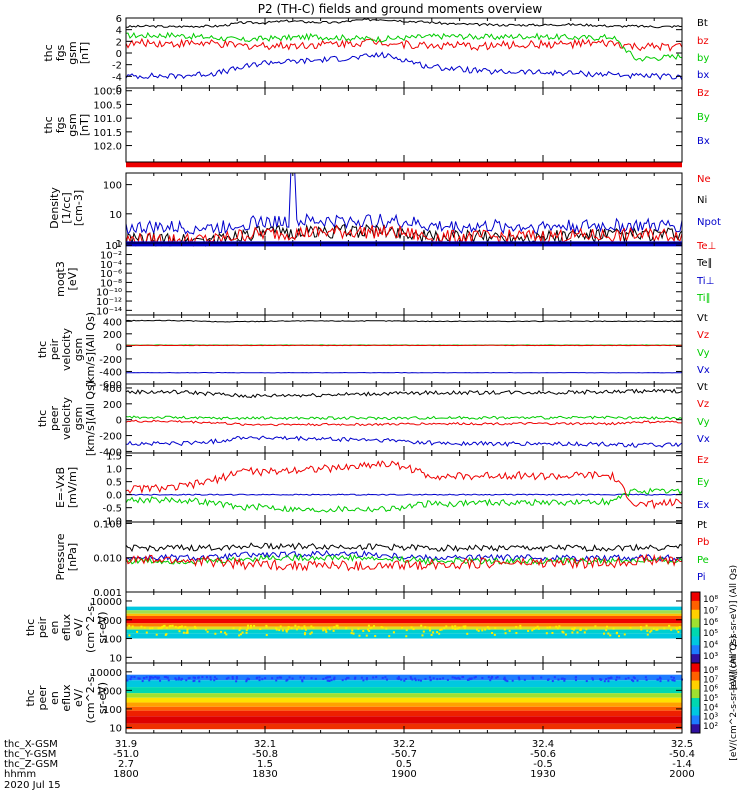 The image size is (750, 800). Describe the element at coordinates (115, 215) in the screenshot. I see `ytick-label: 10` at that location.